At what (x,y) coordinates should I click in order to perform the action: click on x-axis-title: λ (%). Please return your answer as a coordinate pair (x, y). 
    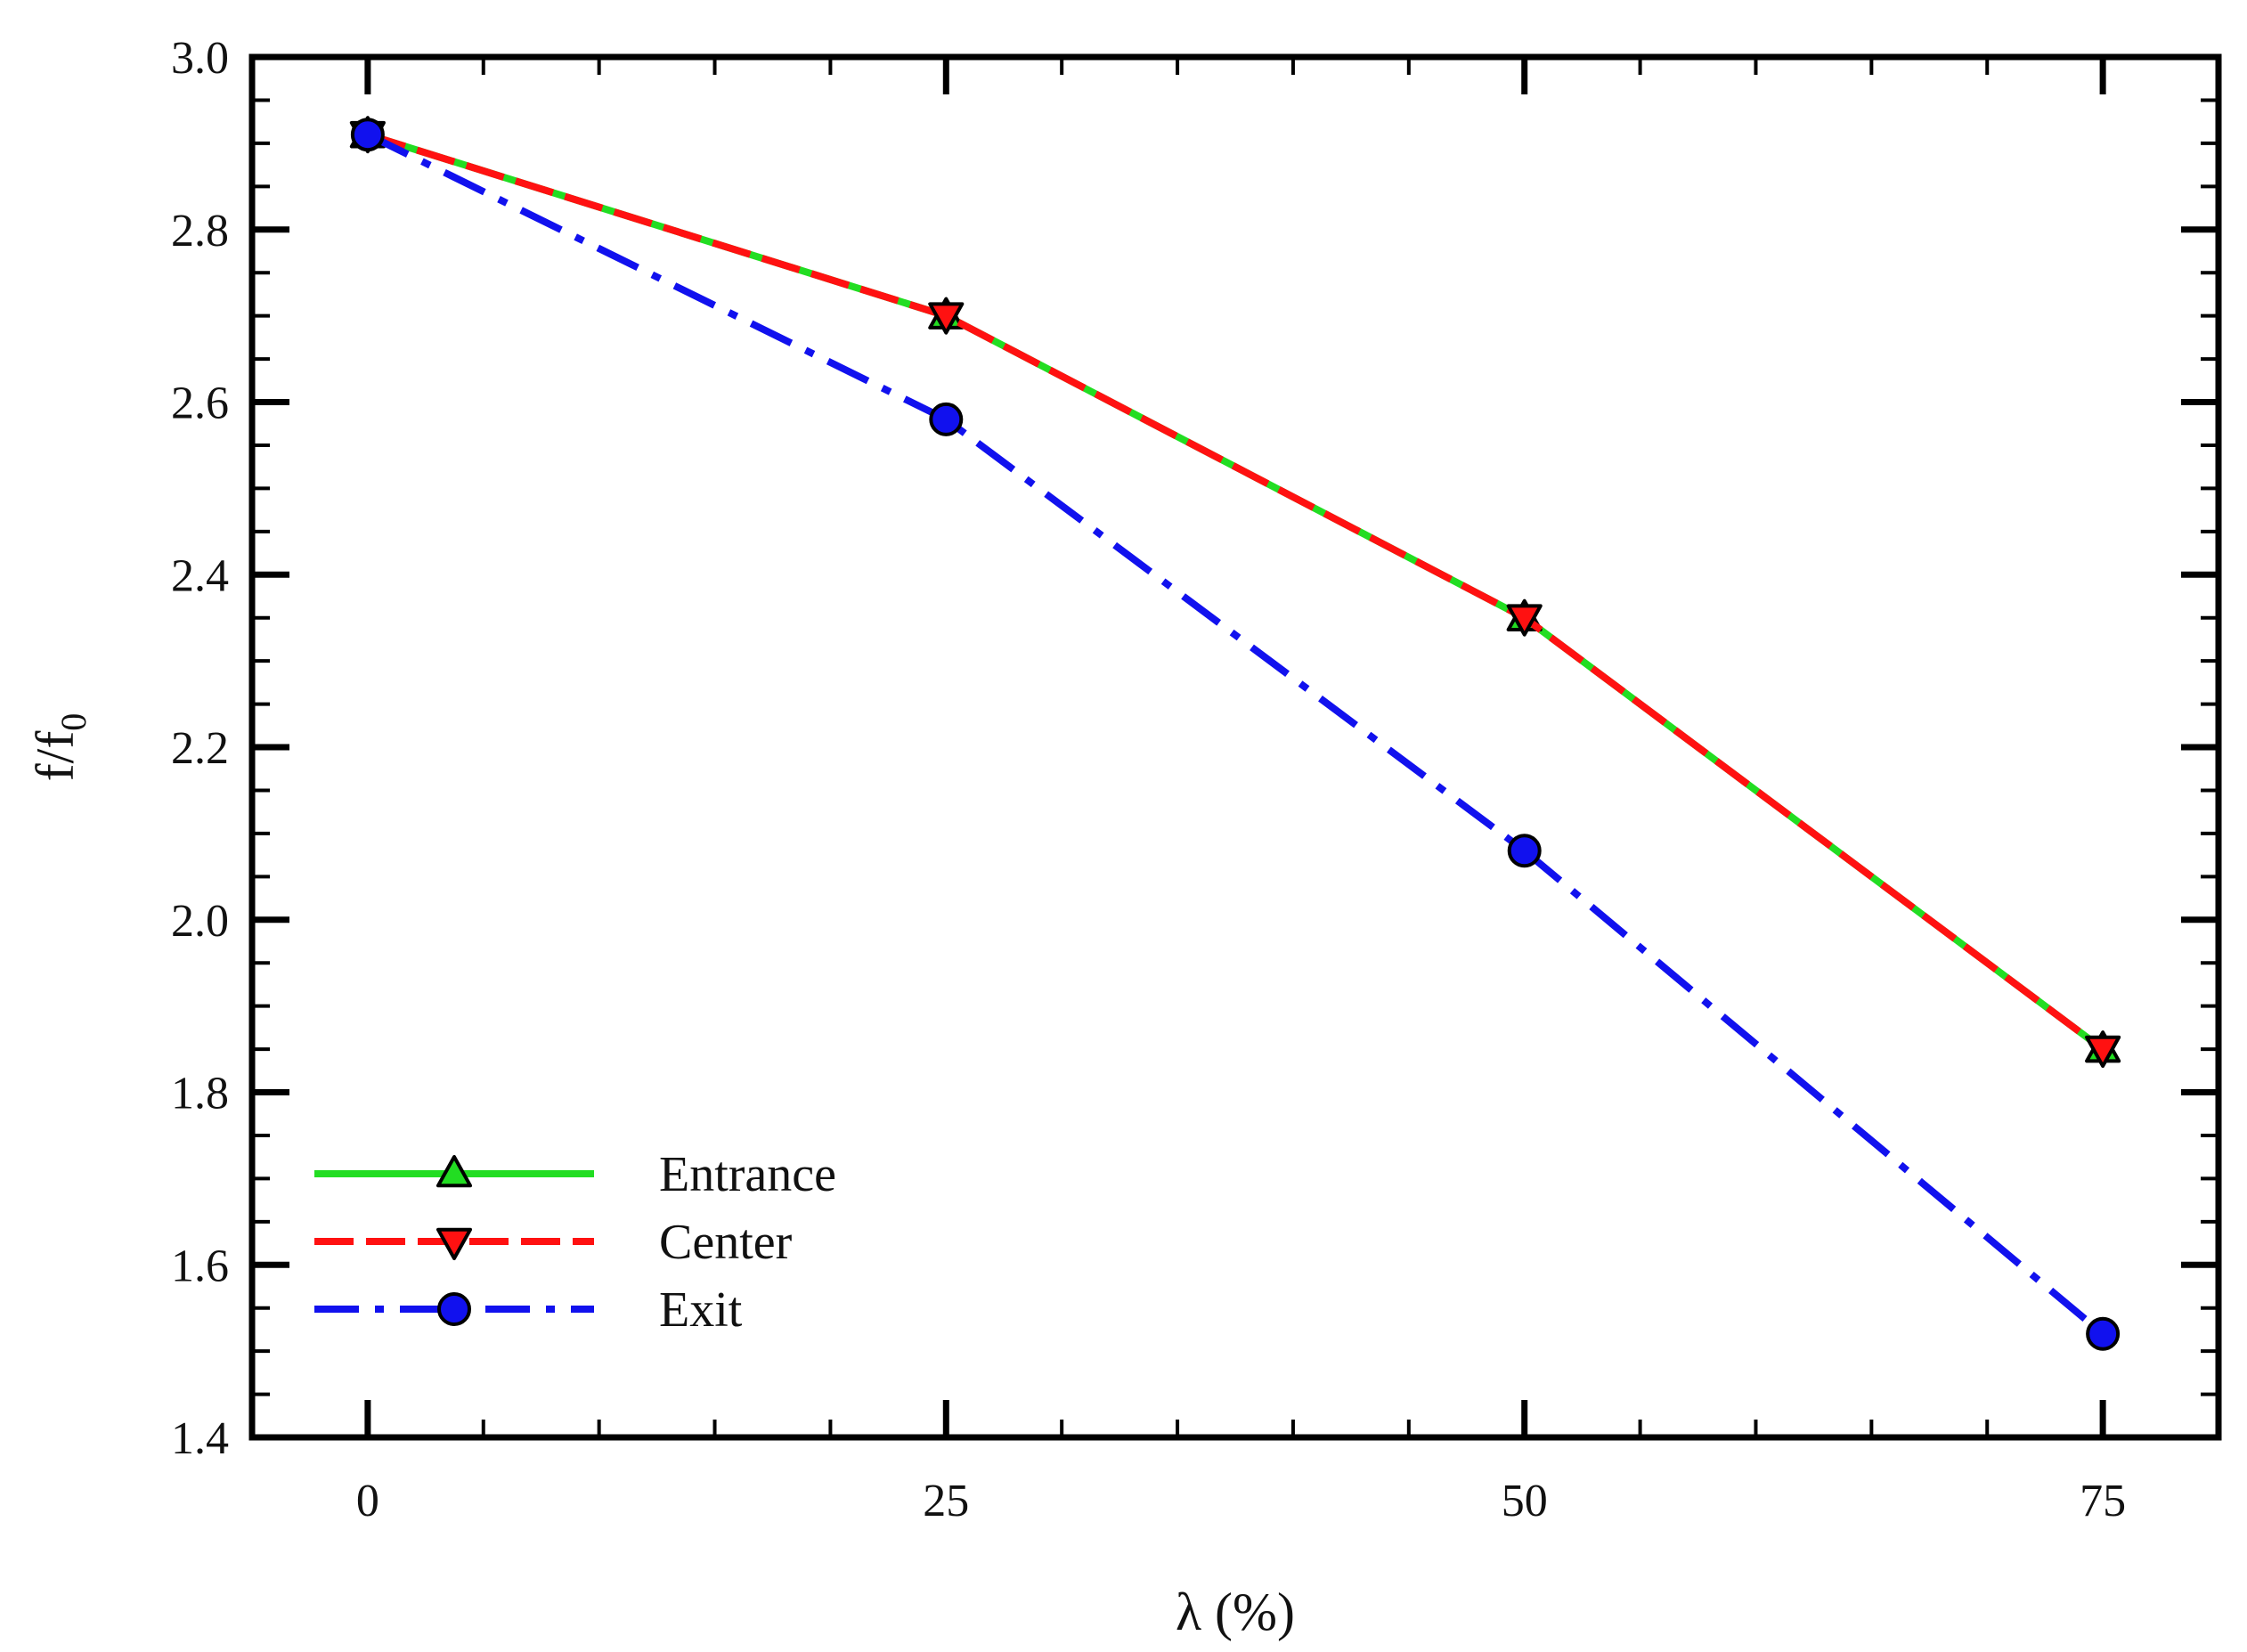
    Looking at the image, I should click on (1235, 1612).